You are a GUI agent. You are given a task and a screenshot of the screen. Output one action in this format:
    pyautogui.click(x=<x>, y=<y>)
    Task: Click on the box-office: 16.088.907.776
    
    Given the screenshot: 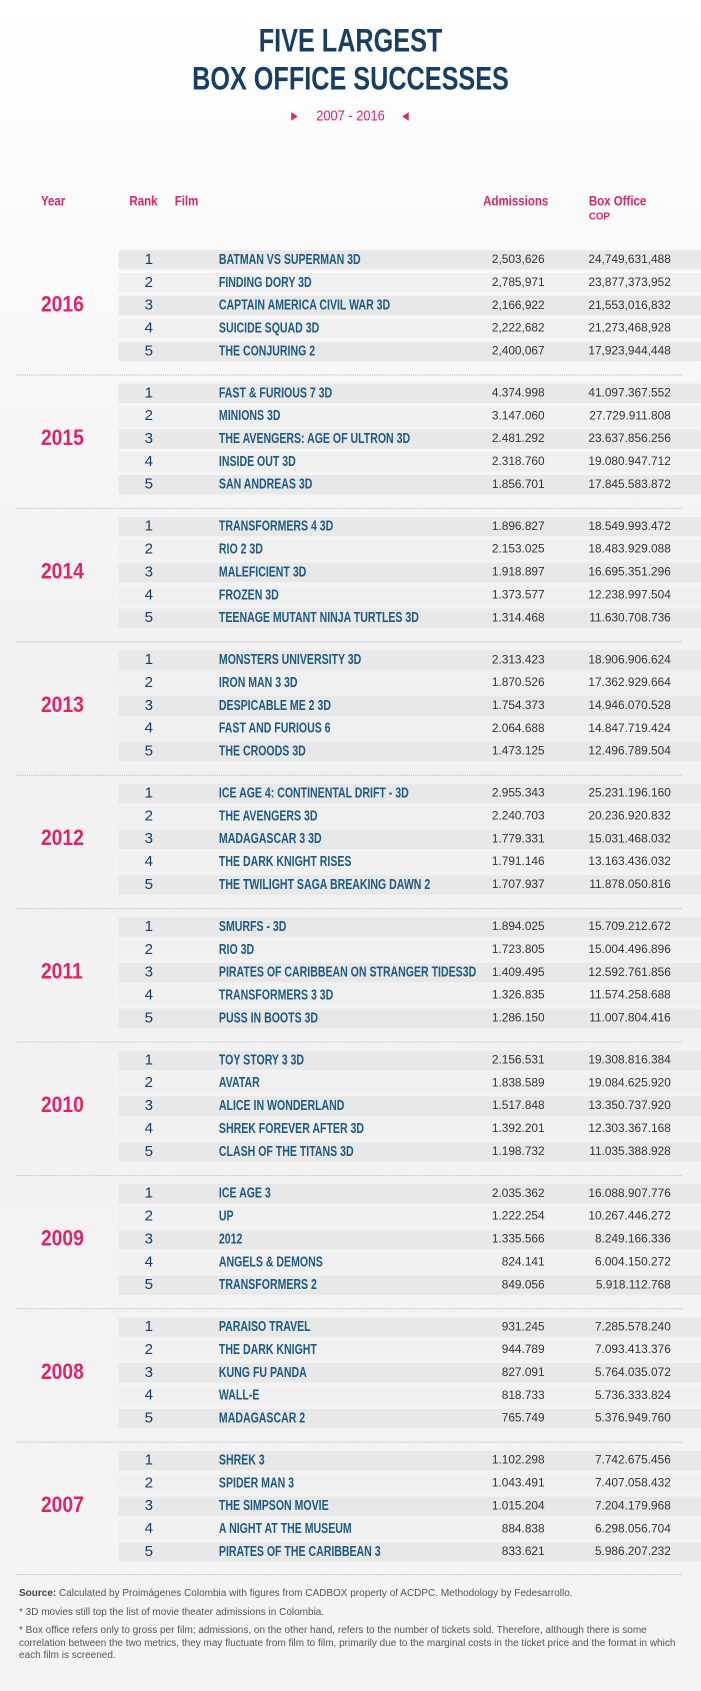 What is the action you would take?
    pyautogui.click(x=629, y=1193)
    